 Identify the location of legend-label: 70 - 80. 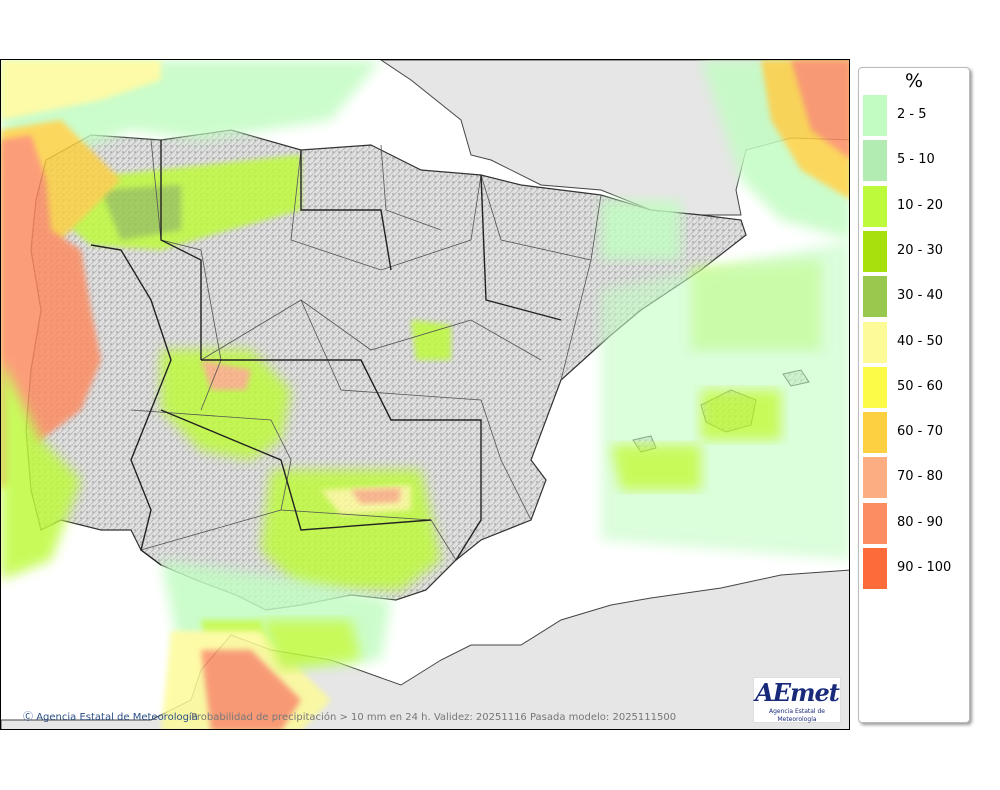
(920, 477).